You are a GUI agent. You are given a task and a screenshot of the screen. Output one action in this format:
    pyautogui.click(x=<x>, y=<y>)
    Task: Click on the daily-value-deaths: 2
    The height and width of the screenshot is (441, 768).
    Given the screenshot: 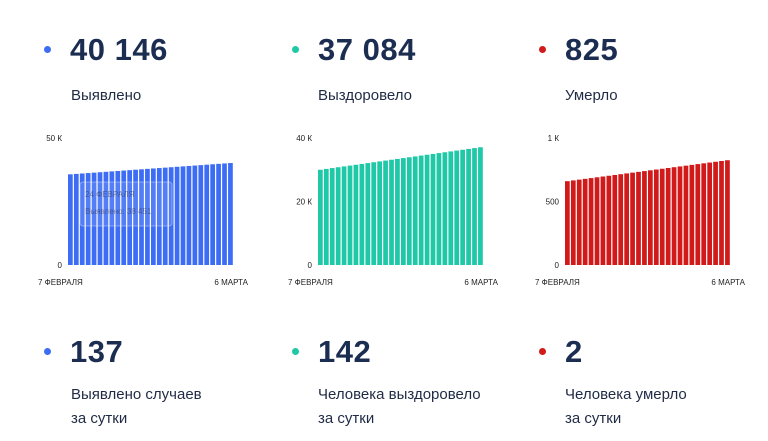 What is the action you would take?
    pyautogui.click(x=574, y=351)
    